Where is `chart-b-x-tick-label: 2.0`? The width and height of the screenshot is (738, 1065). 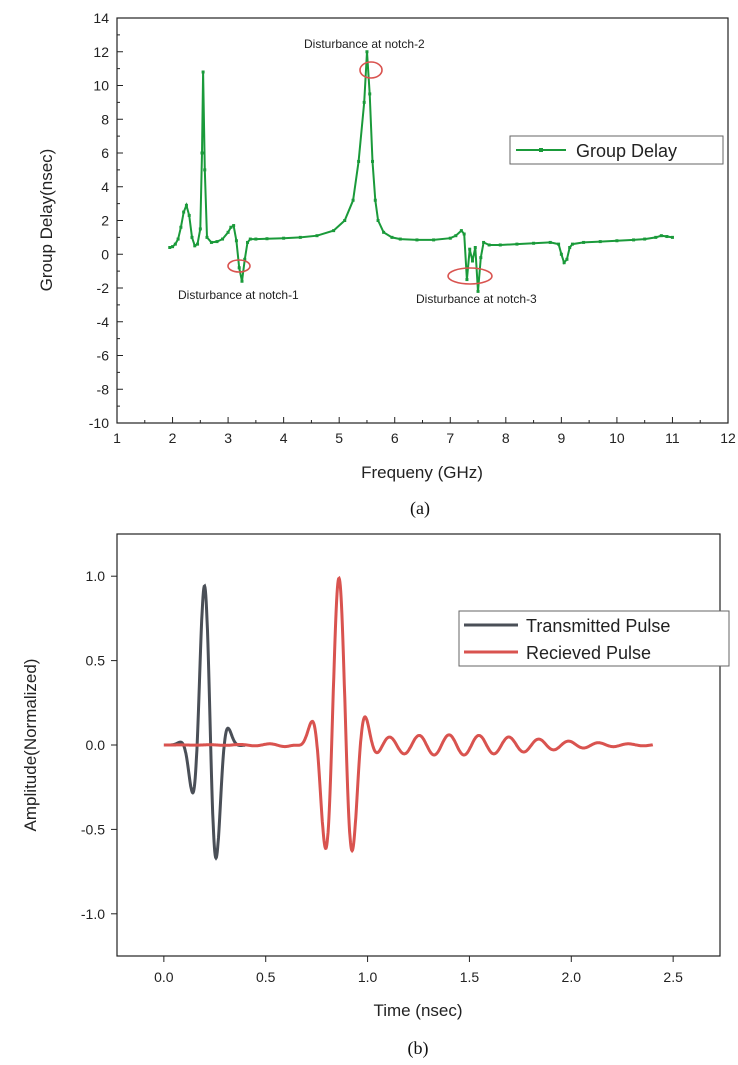 chart-b-x-tick-label: 2.0 is located at coordinates (572, 977).